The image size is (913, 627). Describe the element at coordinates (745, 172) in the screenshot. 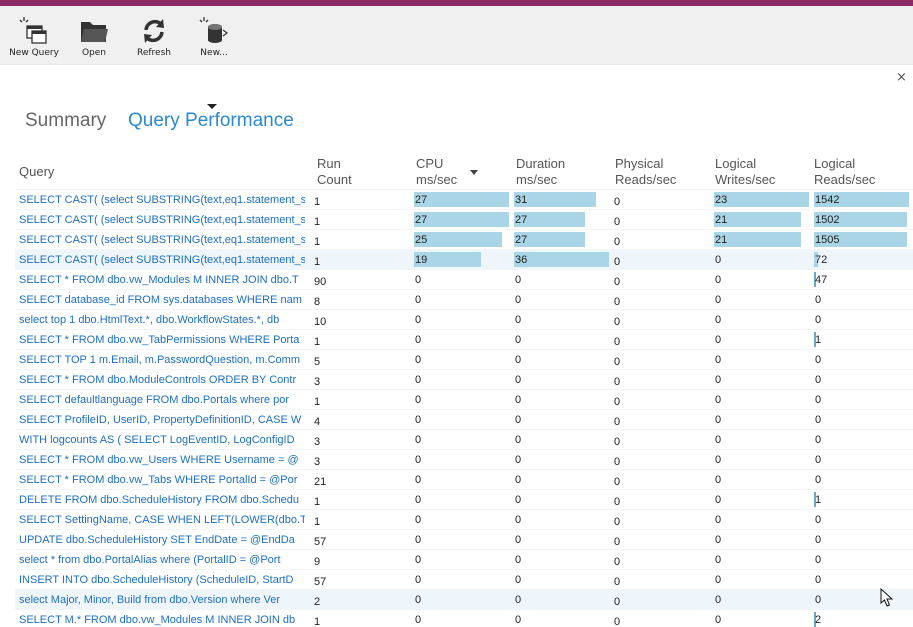

I see `column-header-logical-writes: Logical Writes/sec` at that location.